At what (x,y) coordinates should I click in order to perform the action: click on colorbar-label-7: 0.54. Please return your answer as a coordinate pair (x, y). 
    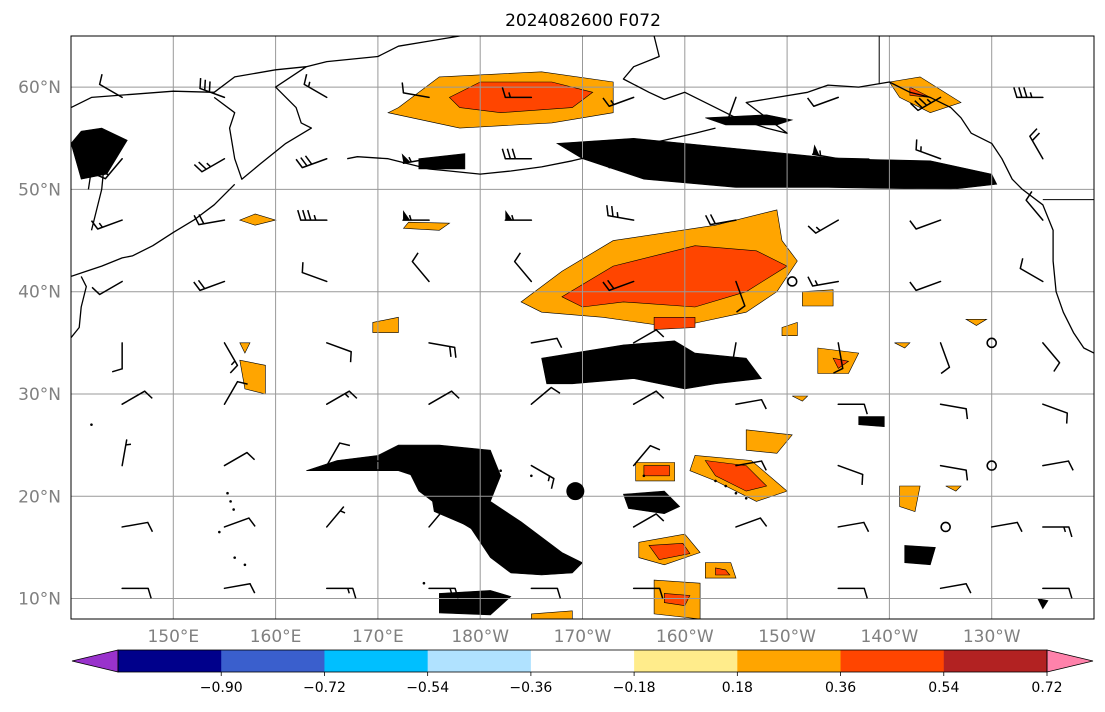
    Looking at the image, I should click on (943, 688).